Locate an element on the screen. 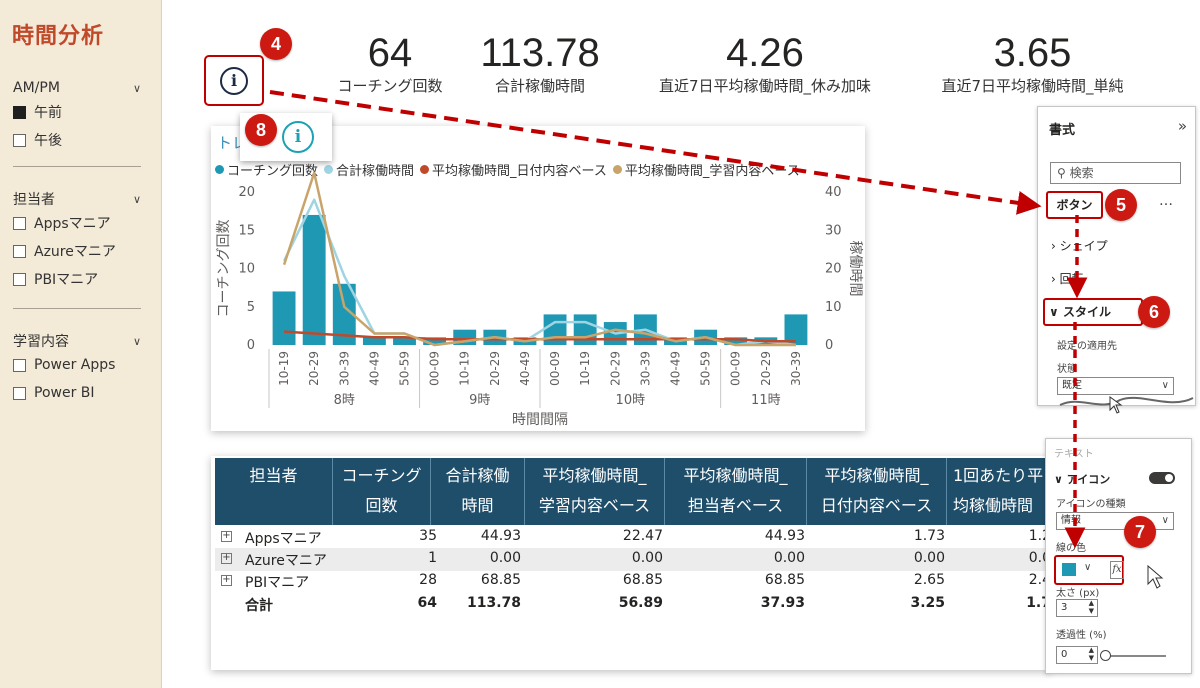  step-badge-7: 7 is located at coordinates (1140, 532).